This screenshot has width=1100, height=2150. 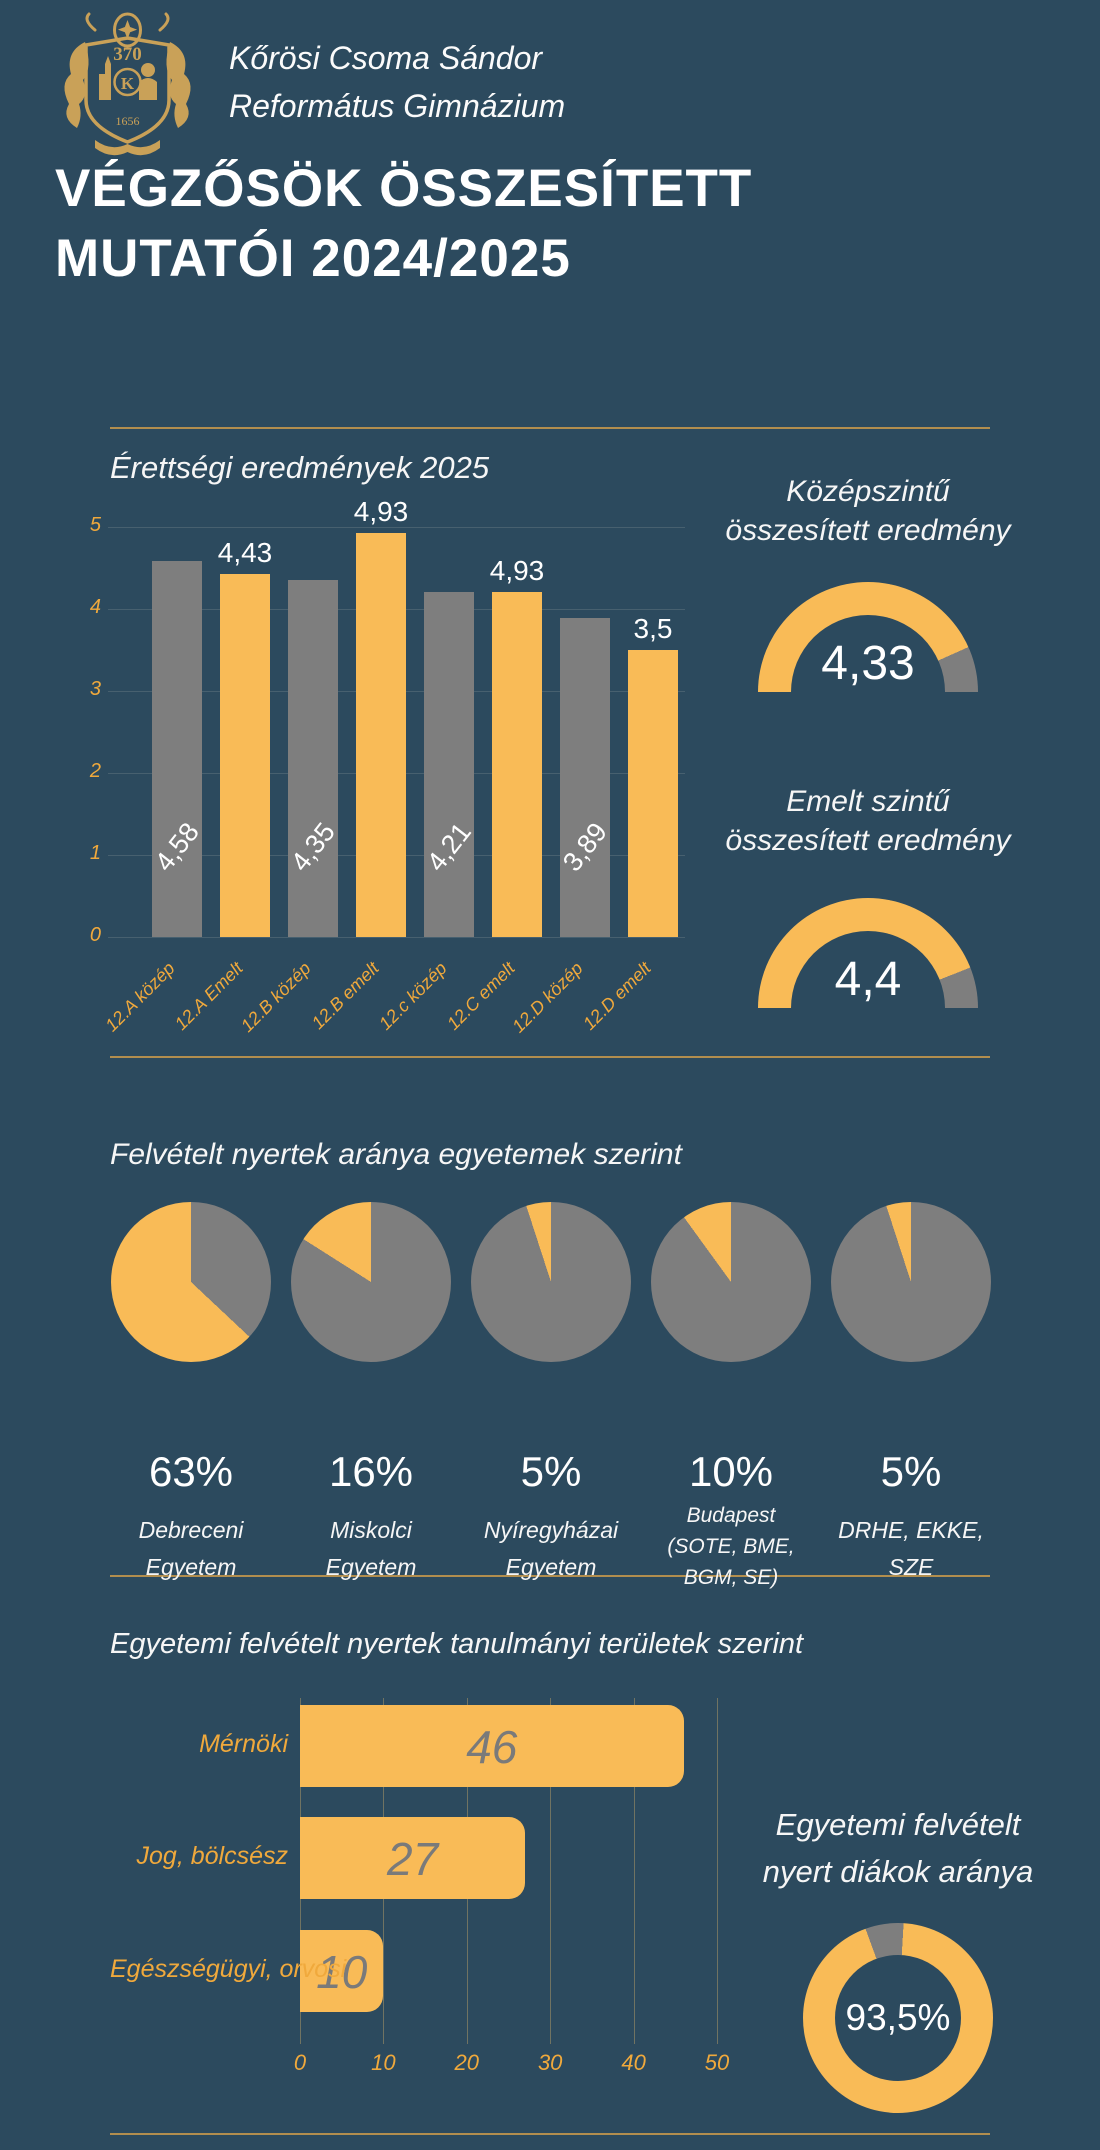 I want to click on crest-figure-icon, so click(x=148, y=70).